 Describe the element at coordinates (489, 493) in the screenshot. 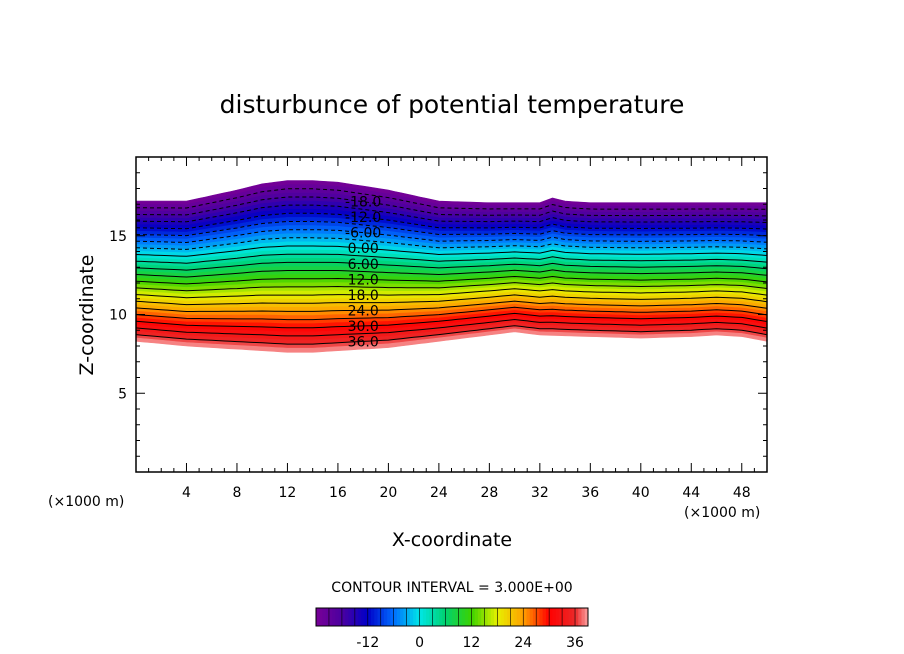

I see `x-tick-label: 28` at that location.